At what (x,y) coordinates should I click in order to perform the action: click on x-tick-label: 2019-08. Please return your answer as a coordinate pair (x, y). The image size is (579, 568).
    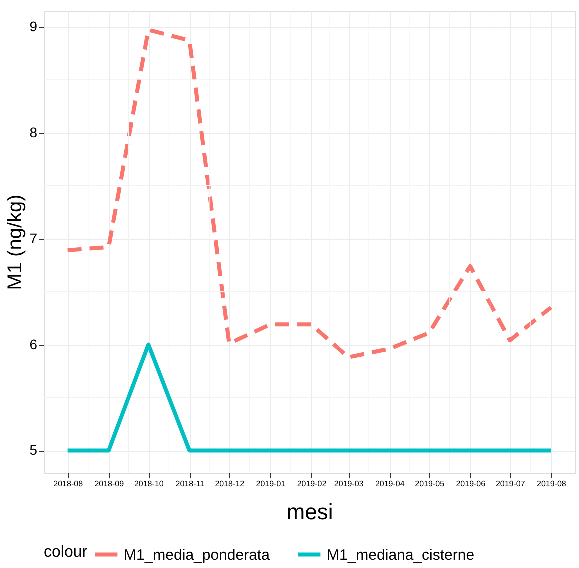
    Looking at the image, I should click on (551, 484).